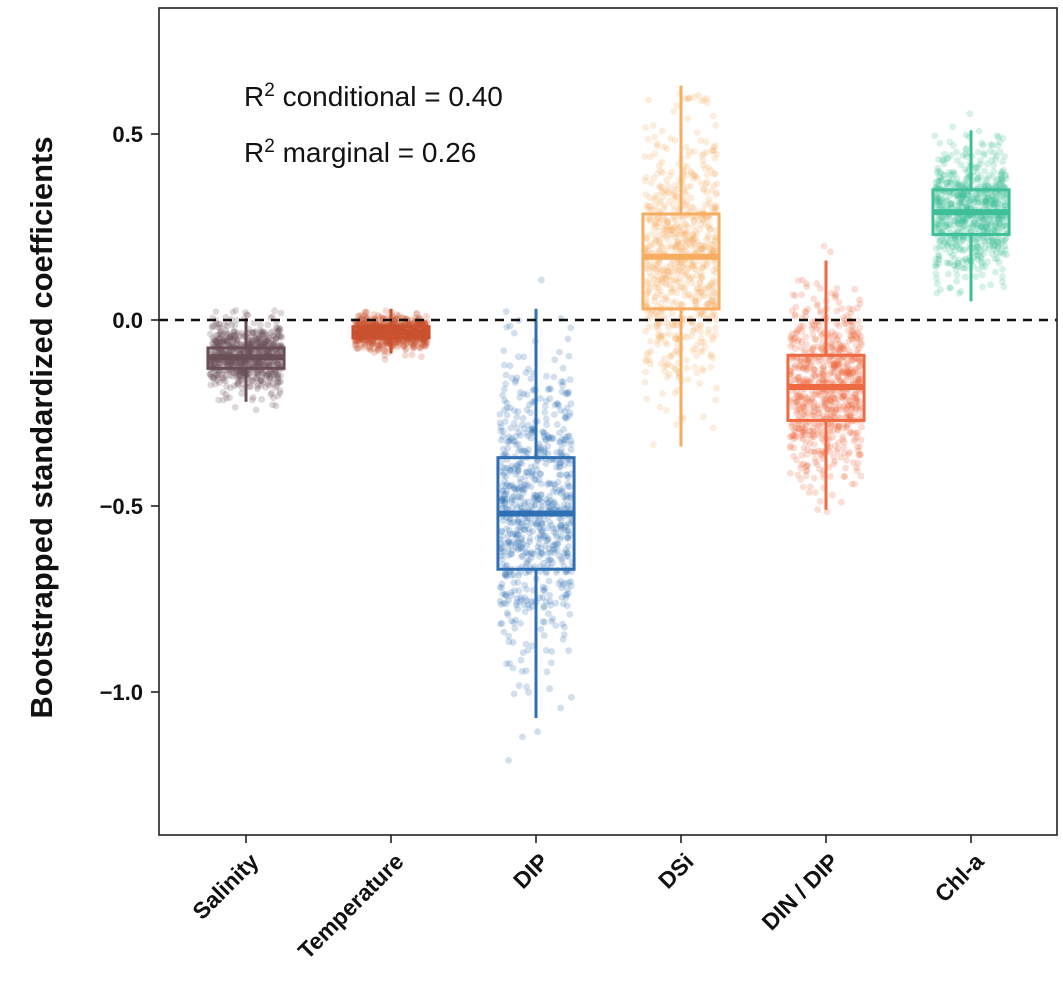 The height and width of the screenshot is (998, 1063). Describe the element at coordinates (127, 134) in the screenshot. I see `y-tick-label: 0.5` at that location.